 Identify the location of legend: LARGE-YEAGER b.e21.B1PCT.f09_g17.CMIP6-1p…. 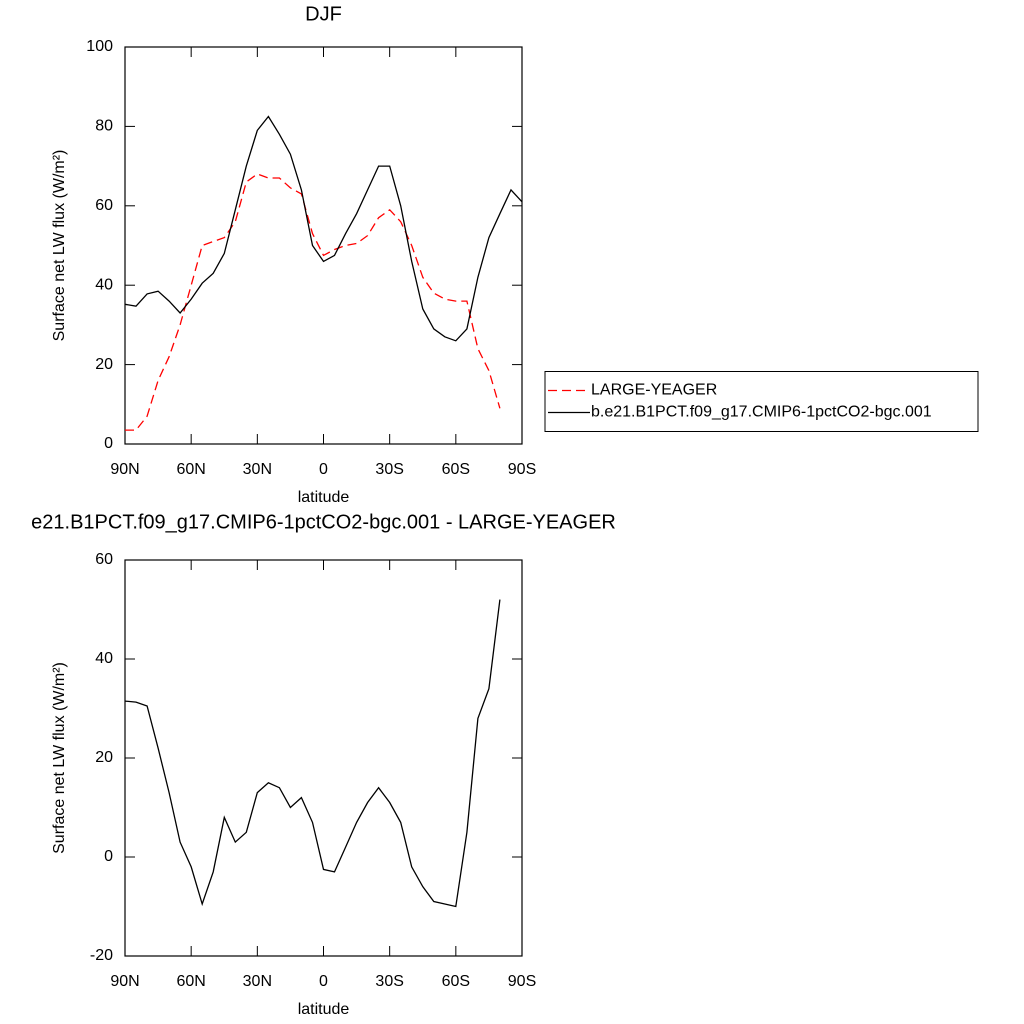
(761, 401).